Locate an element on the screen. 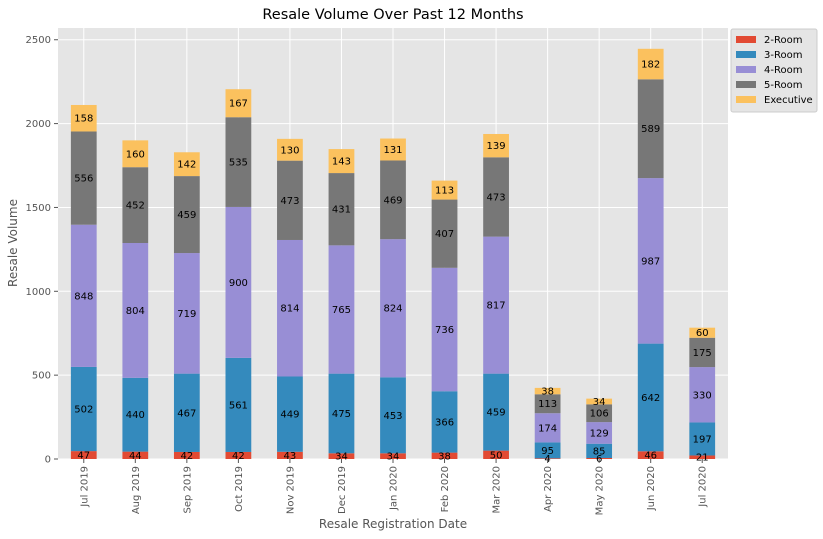 The image size is (823, 539). bar-value-label: 143 is located at coordinates (341, 162).